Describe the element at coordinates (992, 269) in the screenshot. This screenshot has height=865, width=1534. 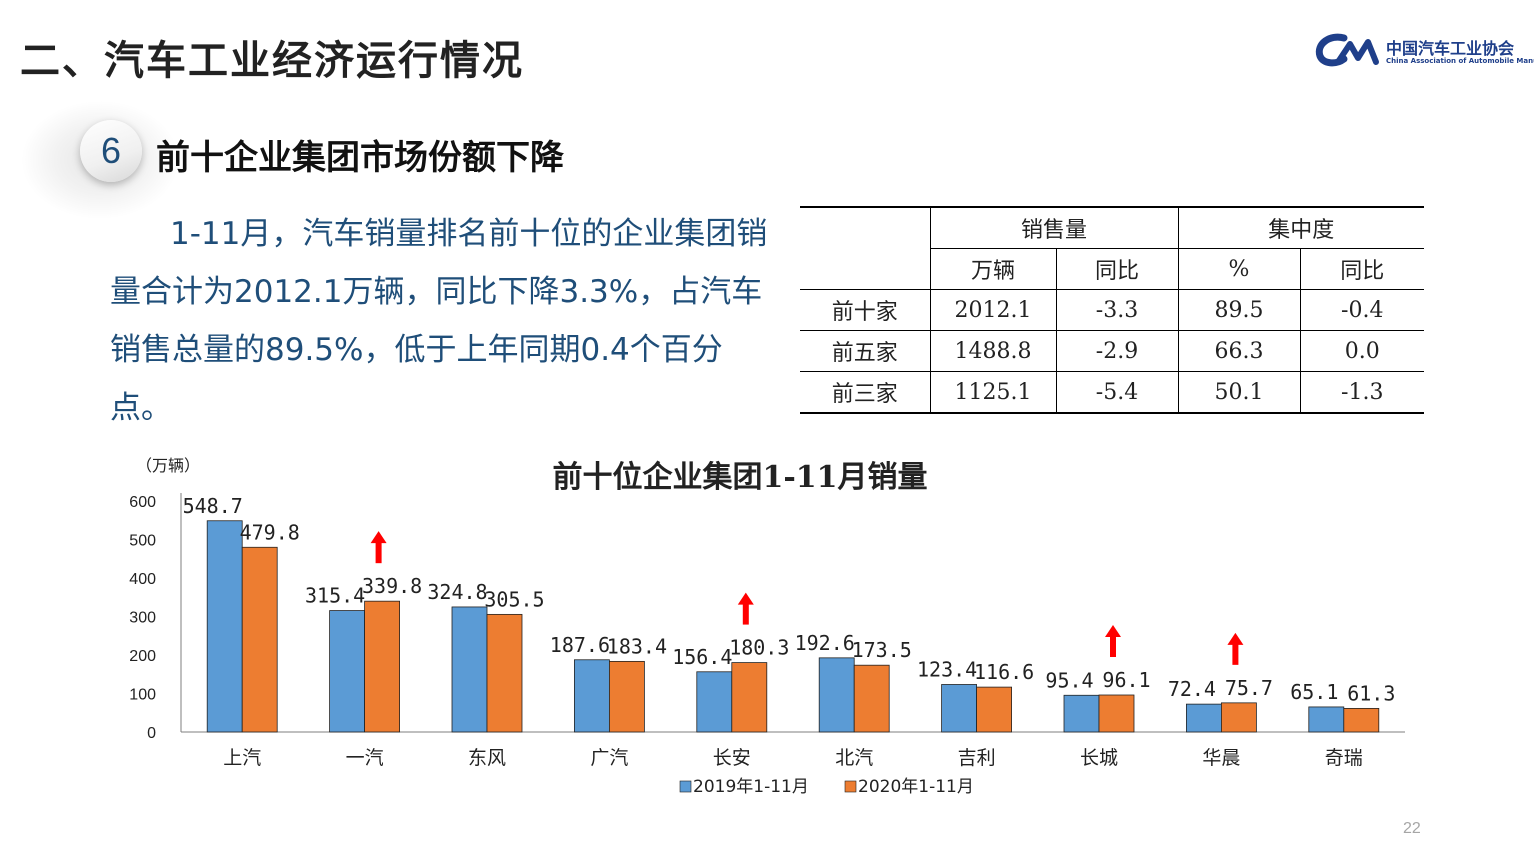
I see `table-sub-header: 万辆` at that location.